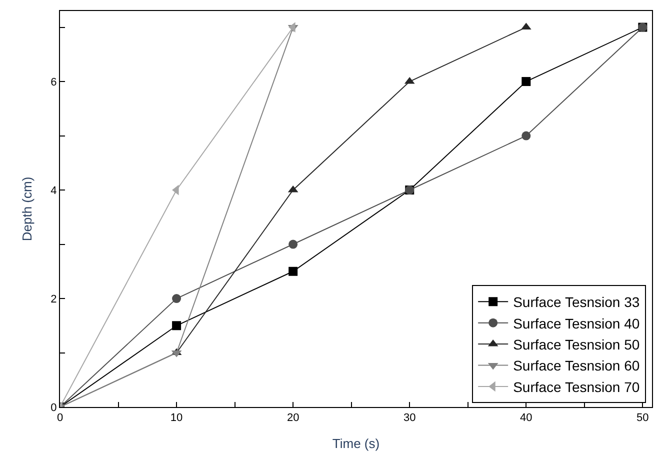  I want to click on x-axis-title: Time (s), so click(356, 443).